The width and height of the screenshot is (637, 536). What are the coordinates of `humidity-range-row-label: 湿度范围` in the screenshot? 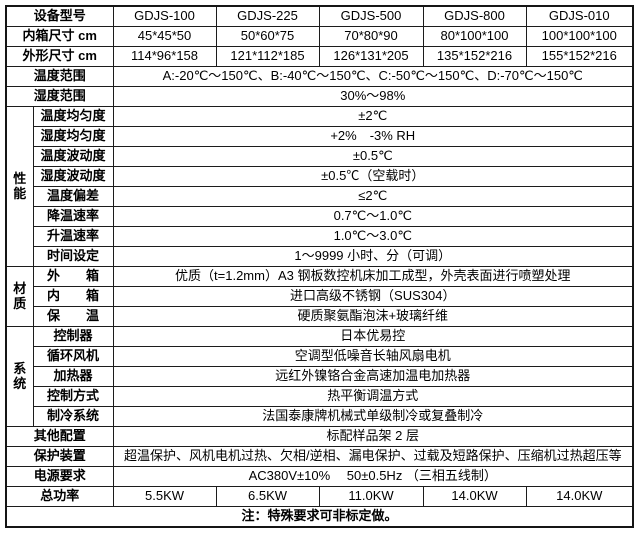 It's located at (59, 96).